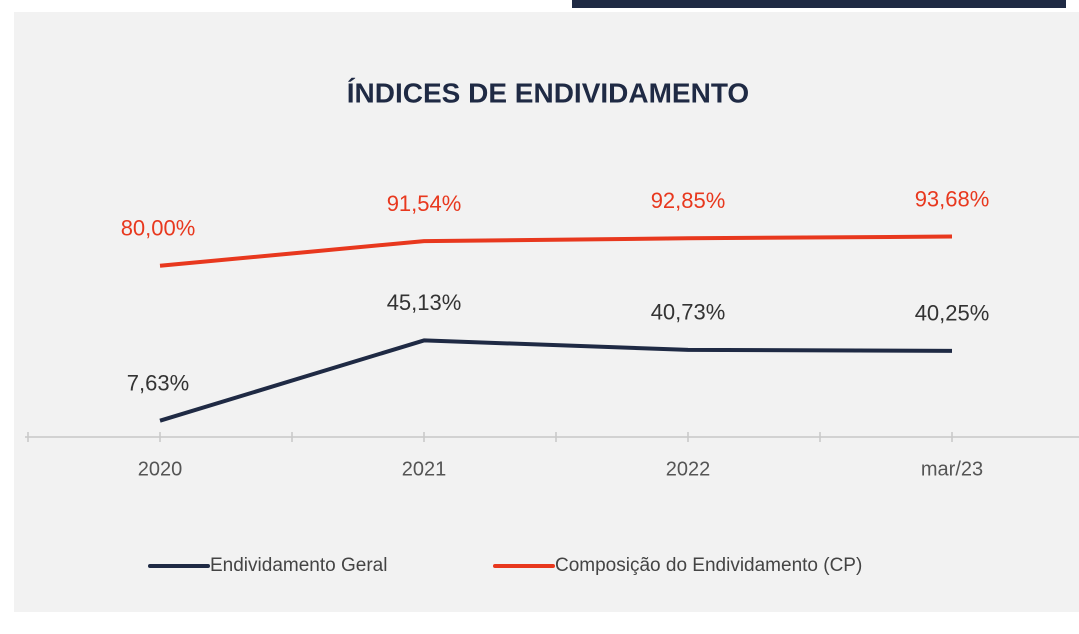 This screenshot has width=1079, height=634. I want to click on legend-label: Endividamento Geral, so click(298, 565).